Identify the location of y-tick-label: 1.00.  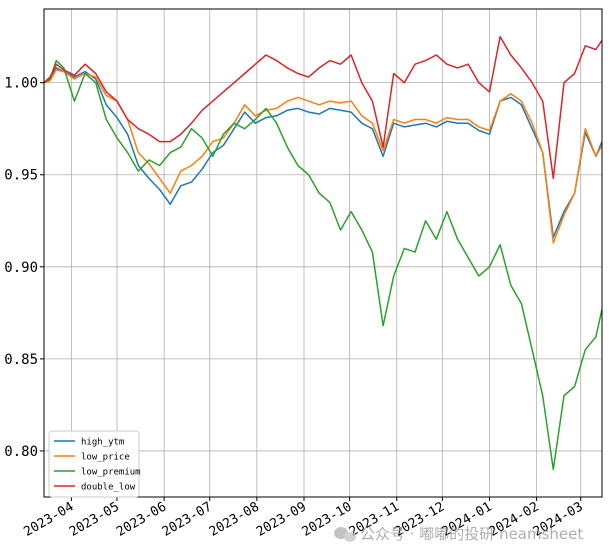
(21, 84).